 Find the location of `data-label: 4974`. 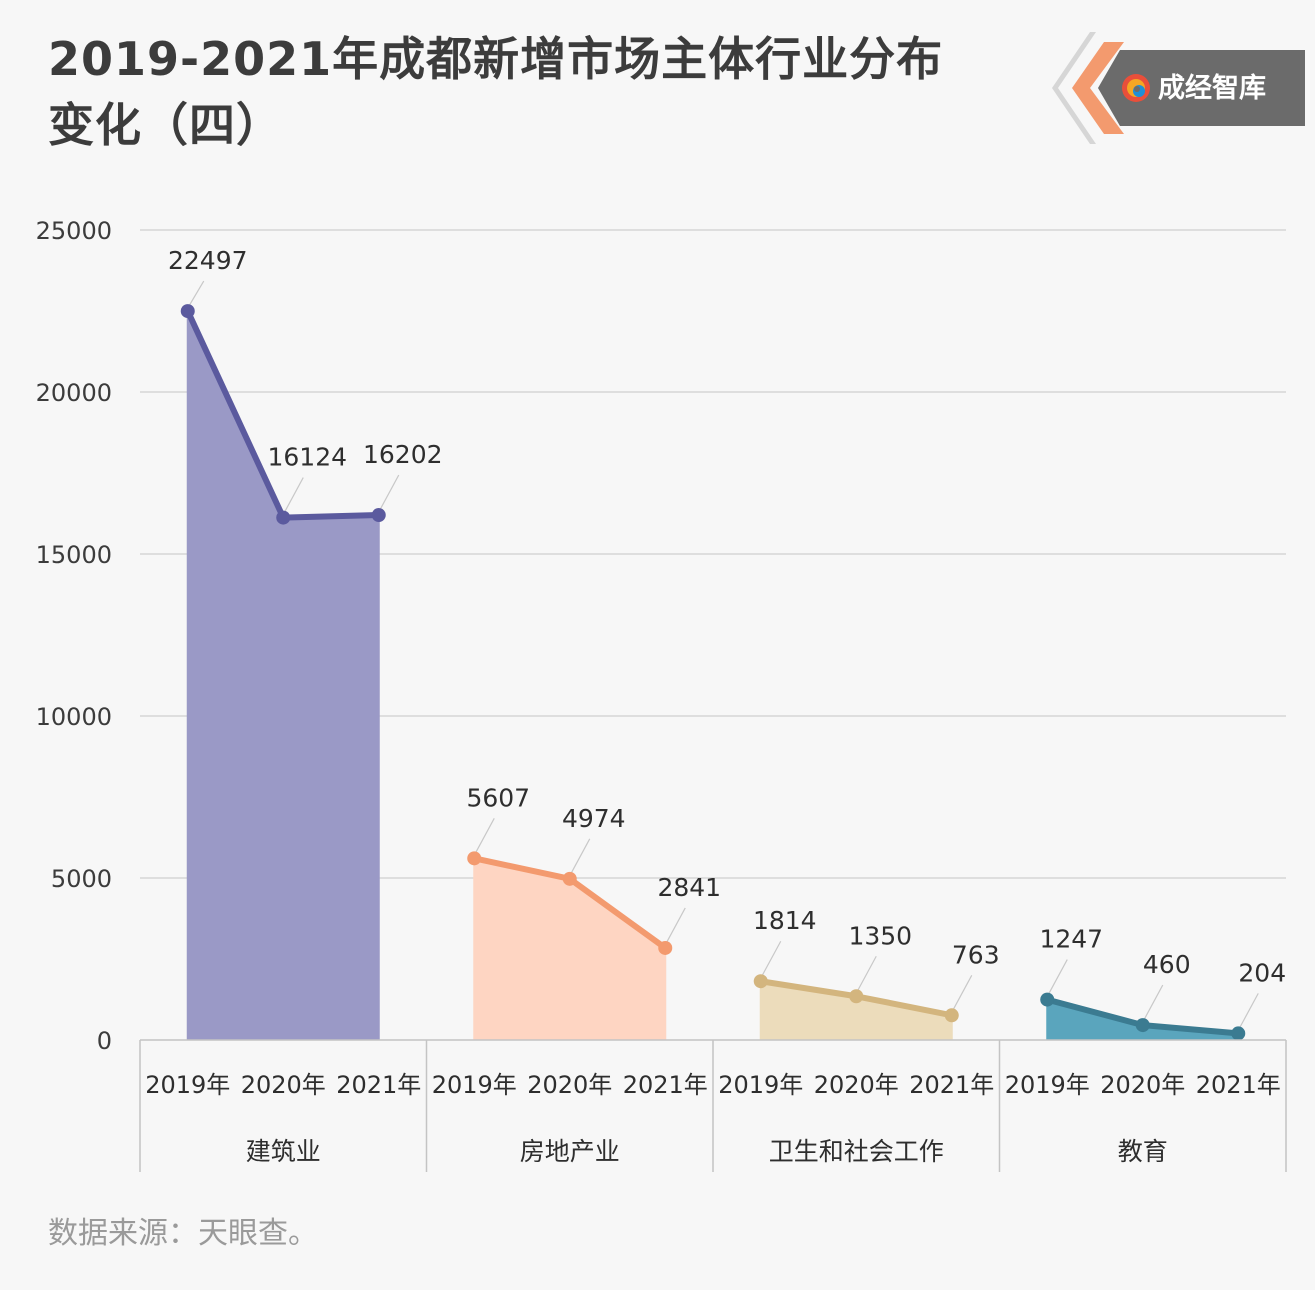

data-label: 4974 is located at coordinates (594, 818).